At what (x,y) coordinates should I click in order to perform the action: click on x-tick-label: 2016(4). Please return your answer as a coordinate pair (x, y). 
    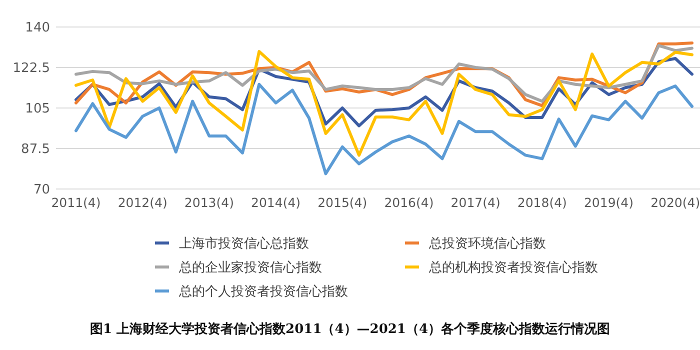
    Looking at the image, I should click on (409, 202).